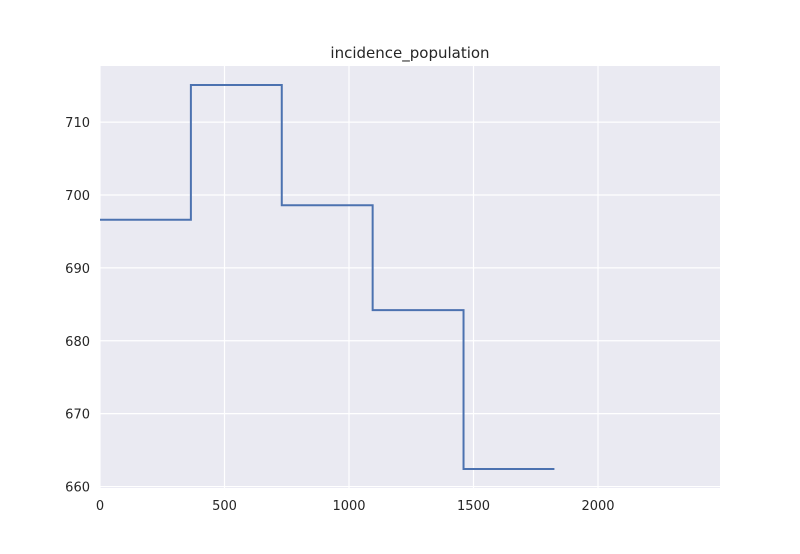  Describe the element at coordinates (77, 342) in the screenshot. I see `y-tick-label: 680` at that location.